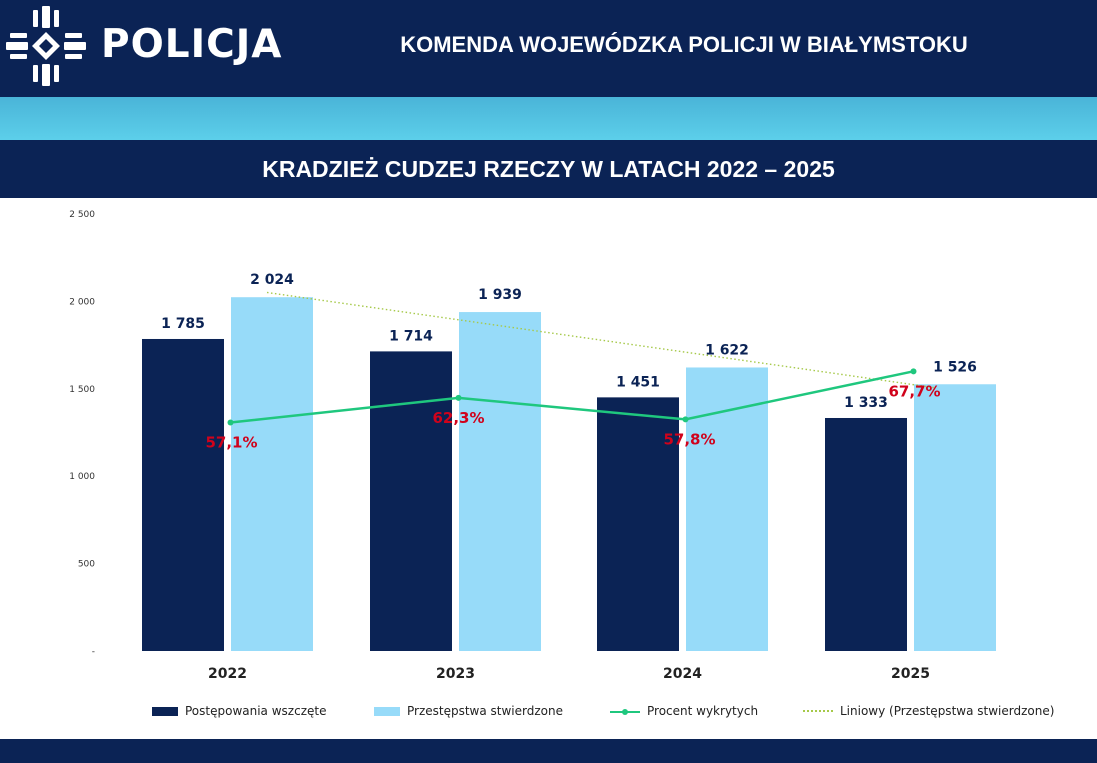 The width and height of the screenshot is (1097, 763). Describe the element at coordinates (548, 118) in the screenshot. I see `accent-band` at that location.